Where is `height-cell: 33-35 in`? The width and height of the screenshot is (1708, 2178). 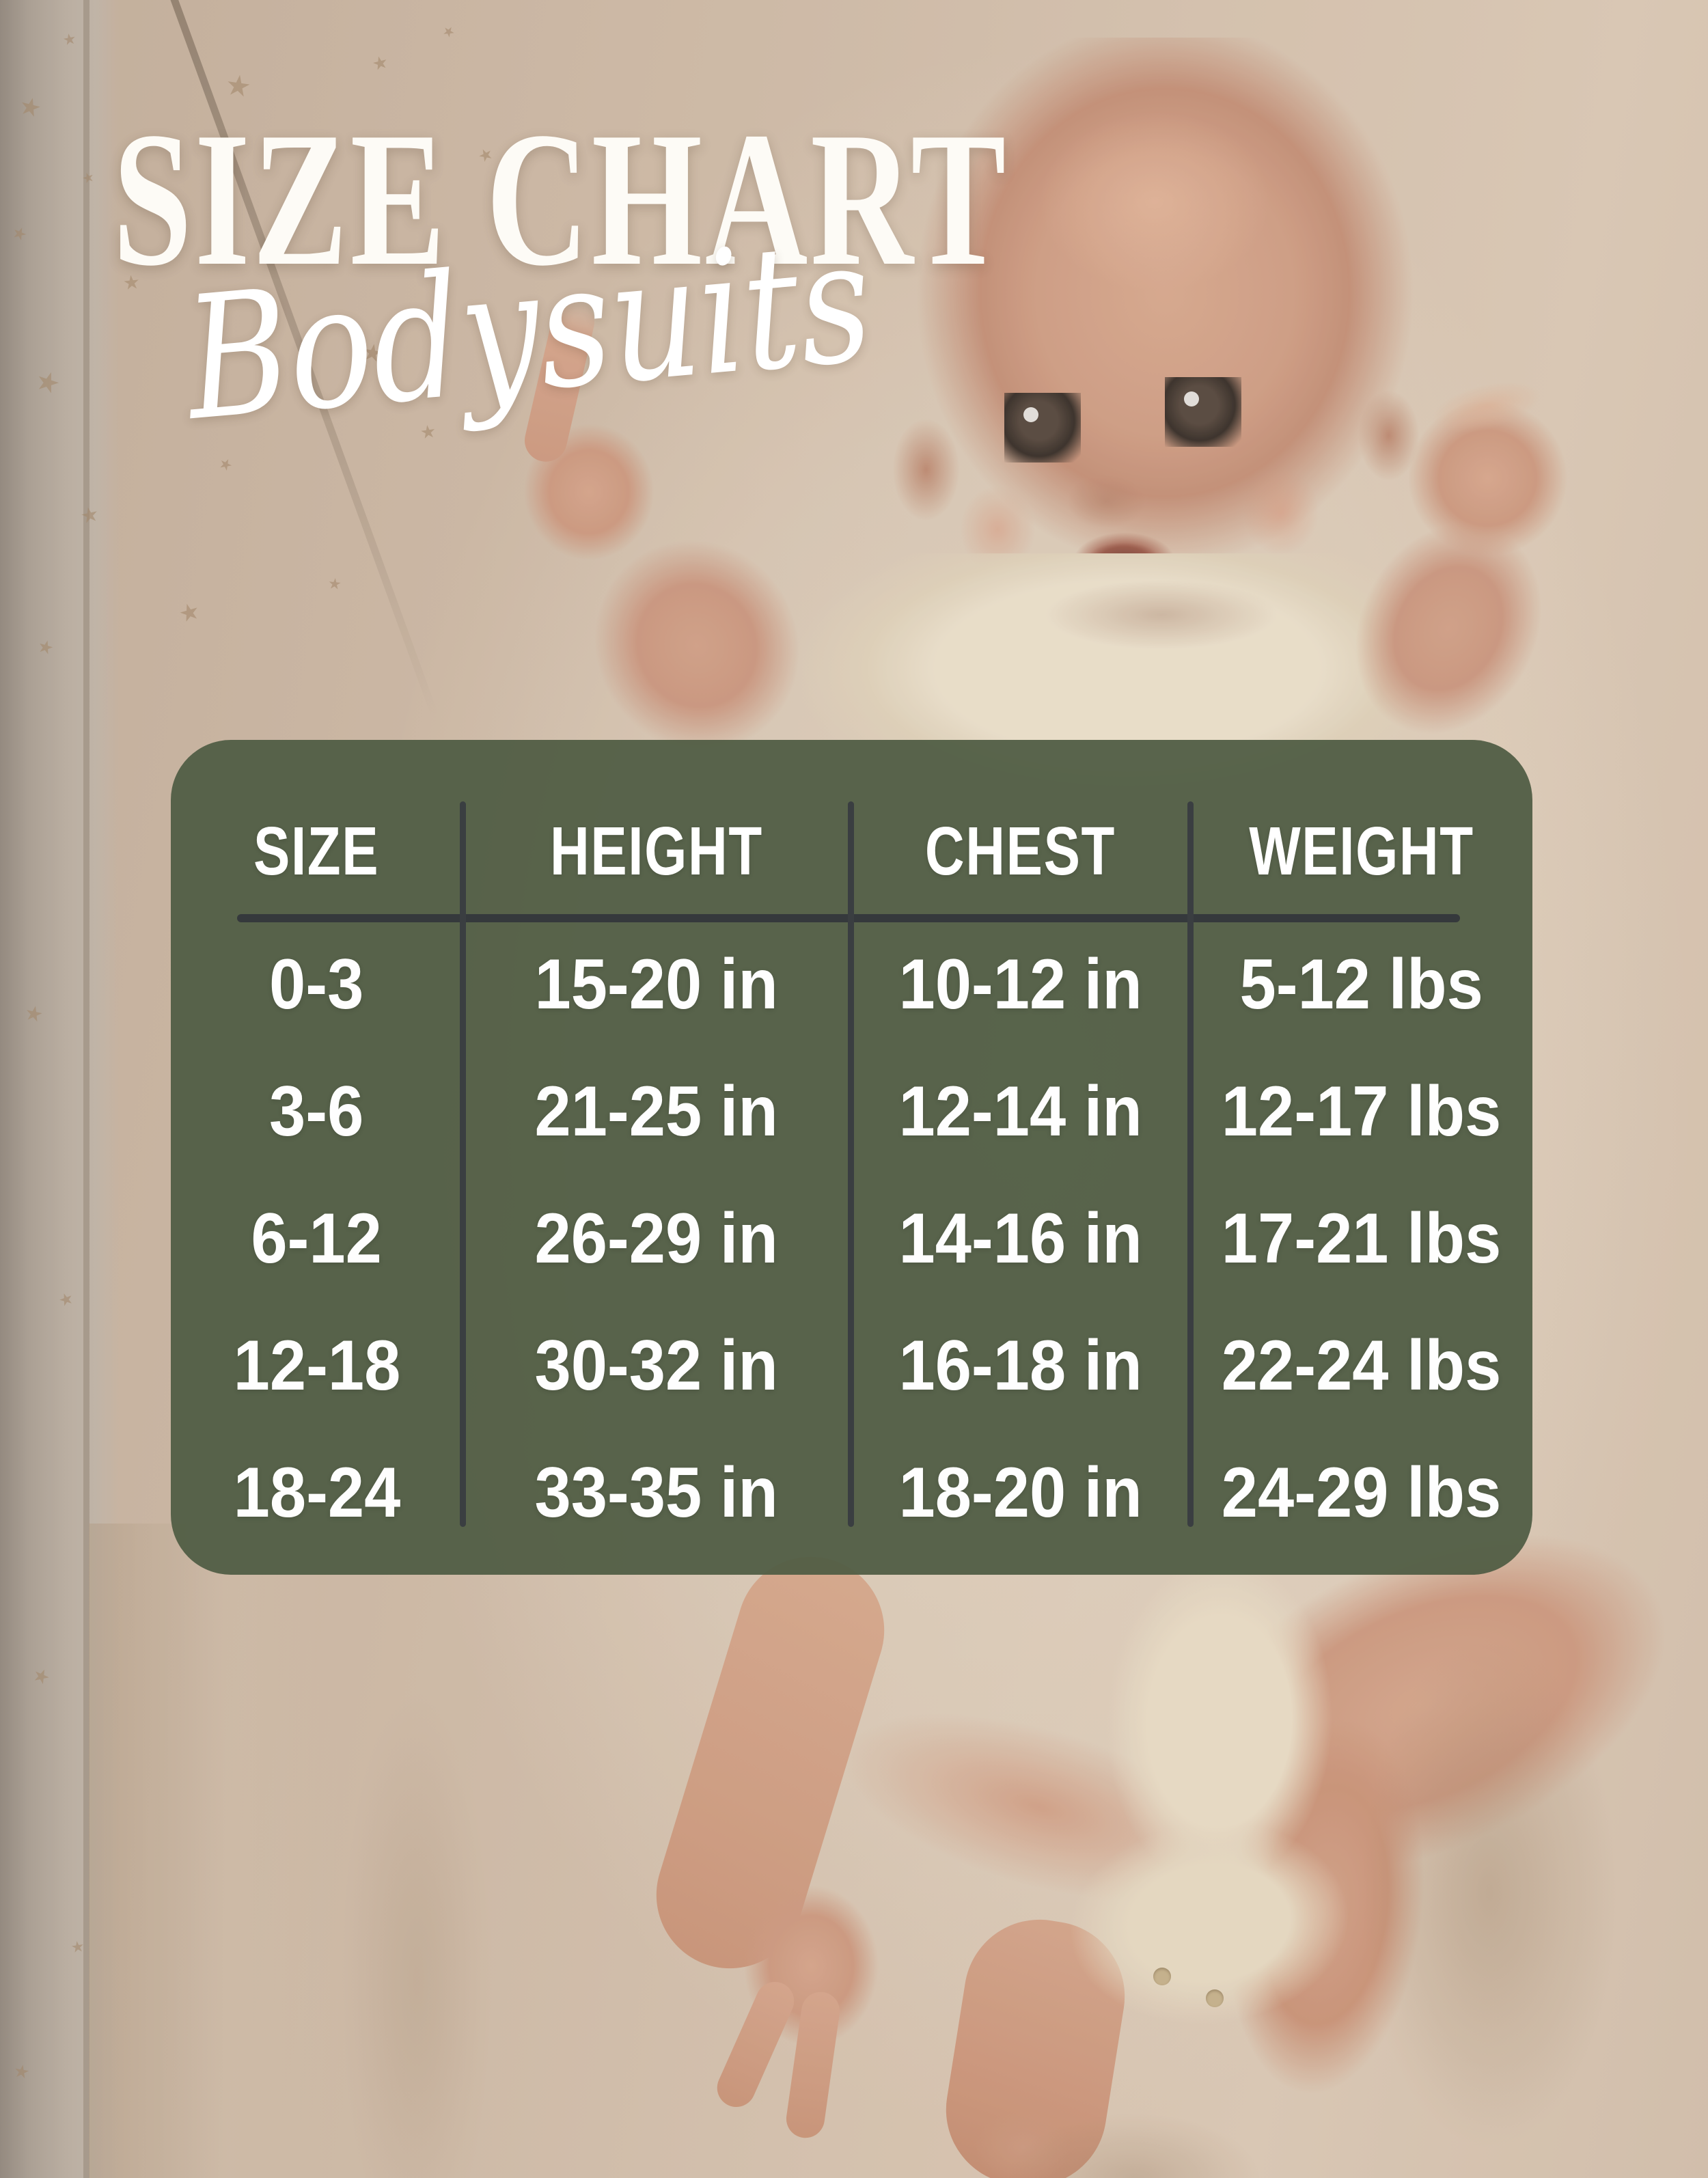 height-cell: 33-35 in is located at coordinates (656, 1493).